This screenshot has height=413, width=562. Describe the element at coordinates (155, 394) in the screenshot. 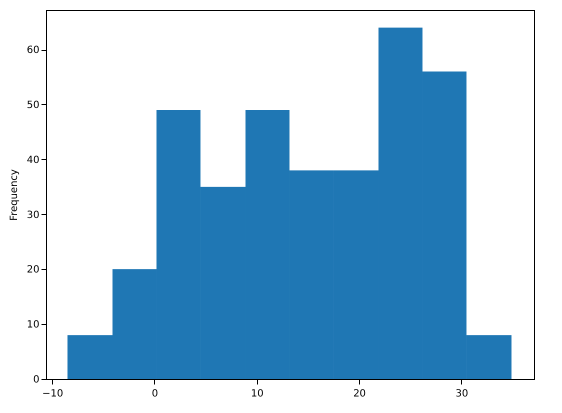

I see `x-tick-label: 0` at that location.